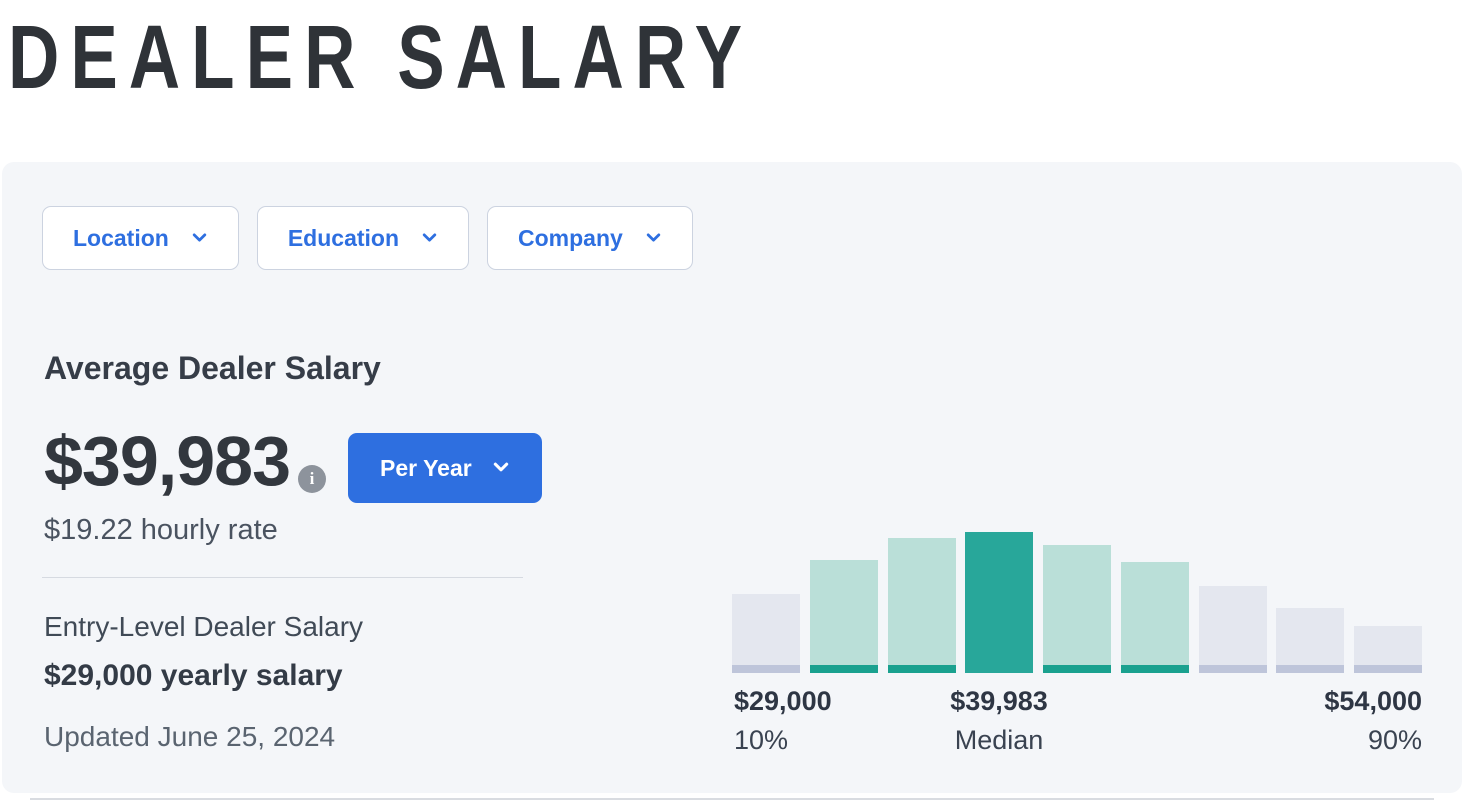 The width and height of the screenshot is (1464, 800). Describe the element at coordinates (1373, 720) in the screenshot. I see `marker-p90: $54,000 90%` at that location.